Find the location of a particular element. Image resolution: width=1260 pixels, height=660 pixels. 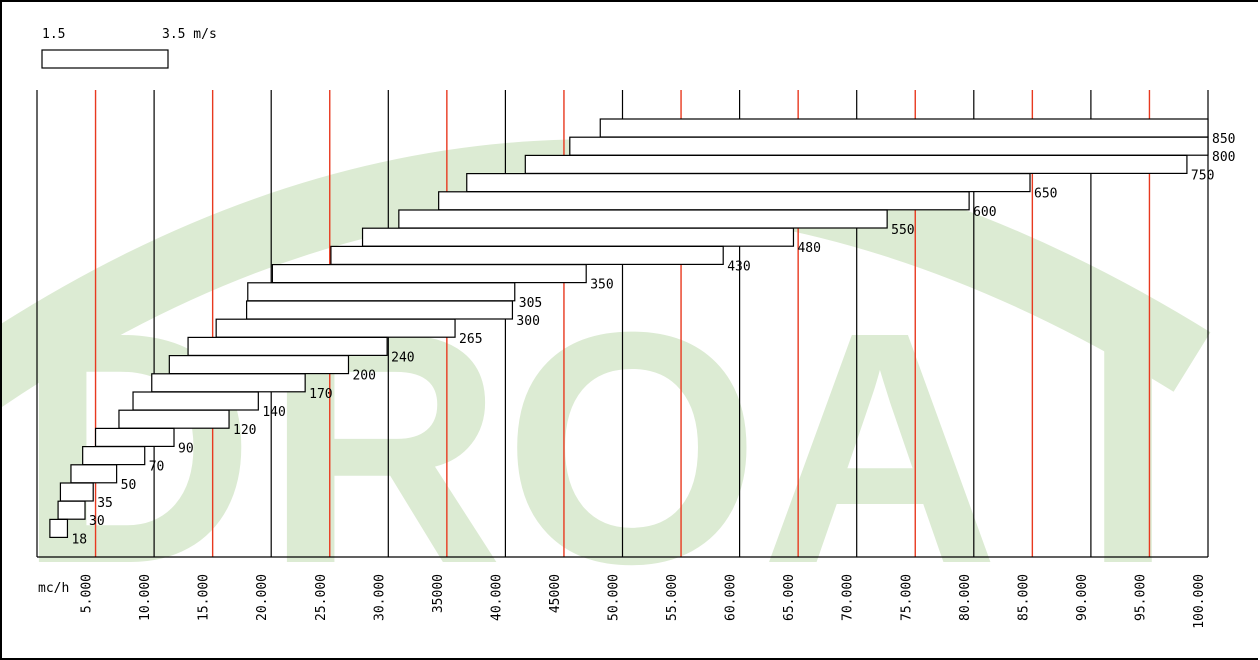

bar-value-label: 750 is located at coordinates (1202, 175).